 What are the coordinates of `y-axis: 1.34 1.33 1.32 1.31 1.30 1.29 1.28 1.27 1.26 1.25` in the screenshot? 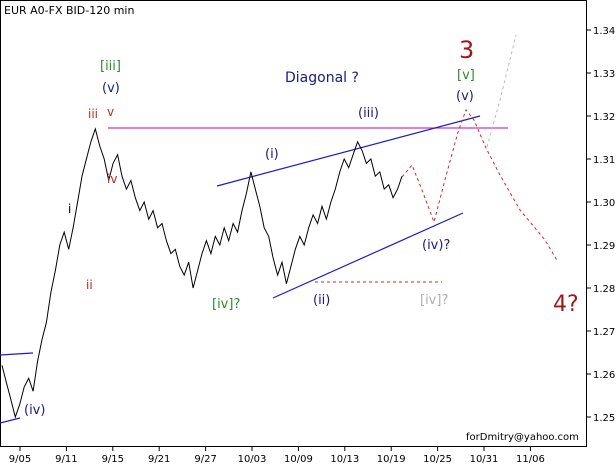 It's located at (601, 225).